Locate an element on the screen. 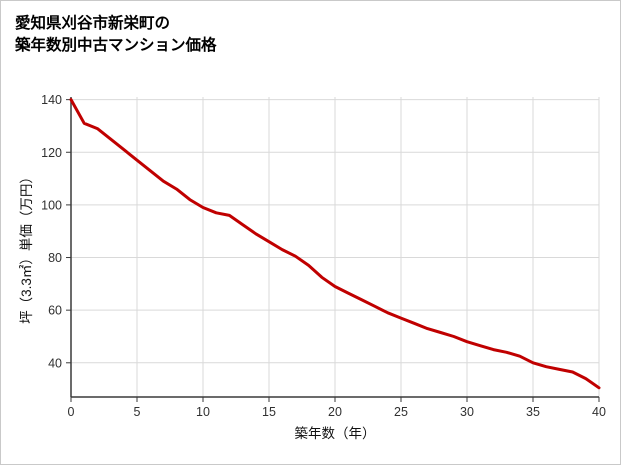 This screenshot has width=621, height=465. x-tick-label: 10 is located at coordinates (203, 412).